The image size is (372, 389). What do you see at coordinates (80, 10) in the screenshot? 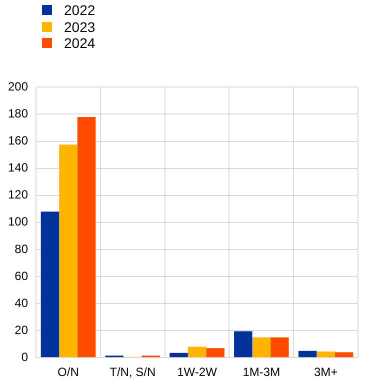
I see `legend-label: 2022` at bounding box center [80, 10].